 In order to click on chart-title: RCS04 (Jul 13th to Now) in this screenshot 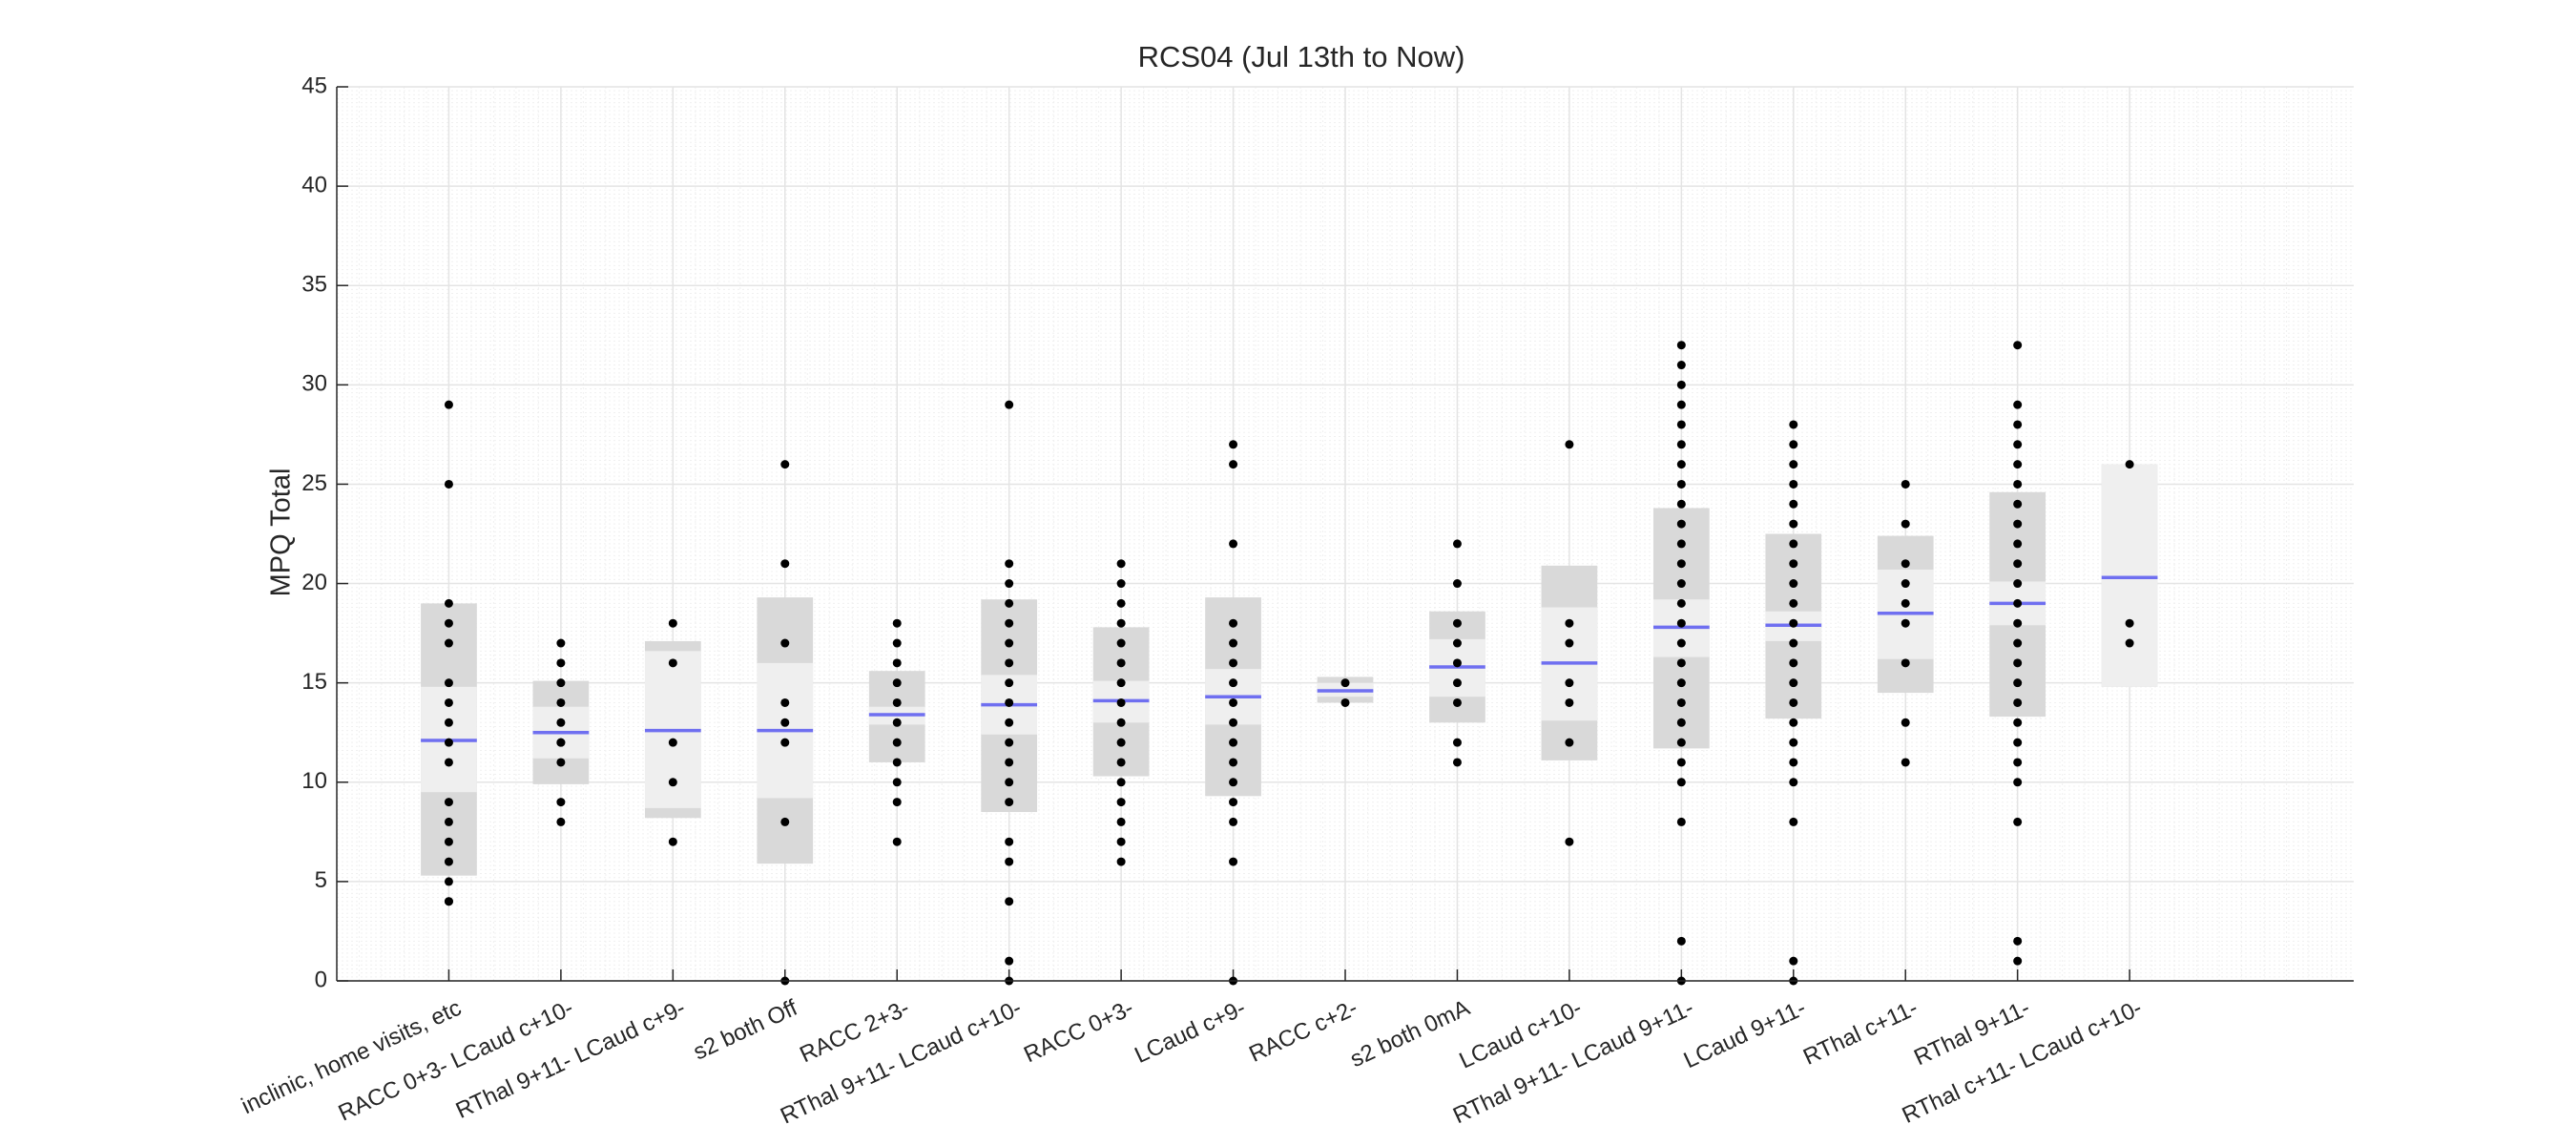, I will do `click(1301, 56)`.